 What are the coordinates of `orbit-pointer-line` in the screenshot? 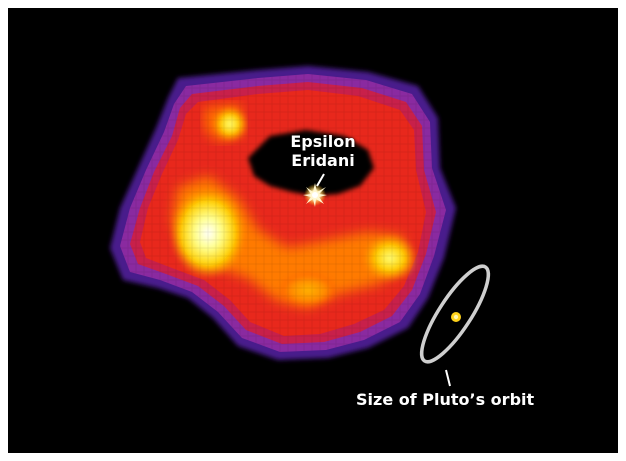 It's located at (448, 378).